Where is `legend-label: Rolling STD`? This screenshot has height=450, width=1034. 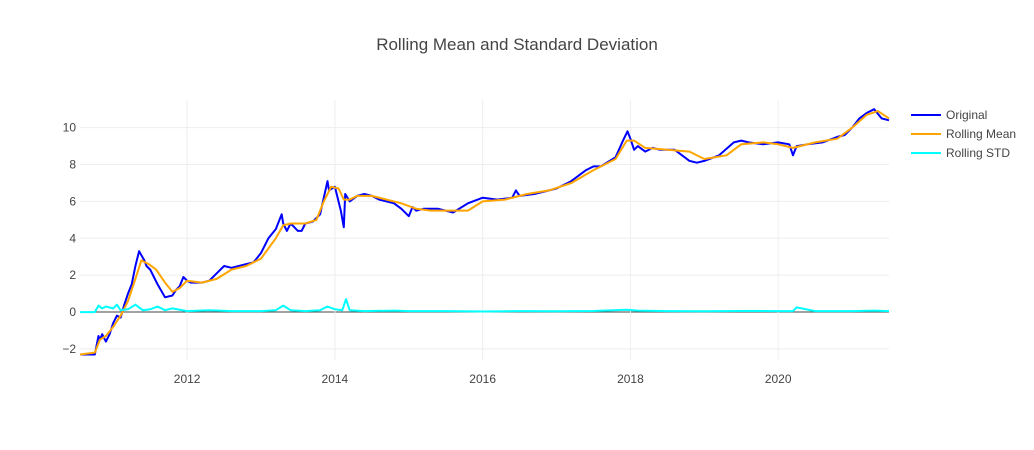
legend-label: Rolling STD is located at coordinates (978, 153).